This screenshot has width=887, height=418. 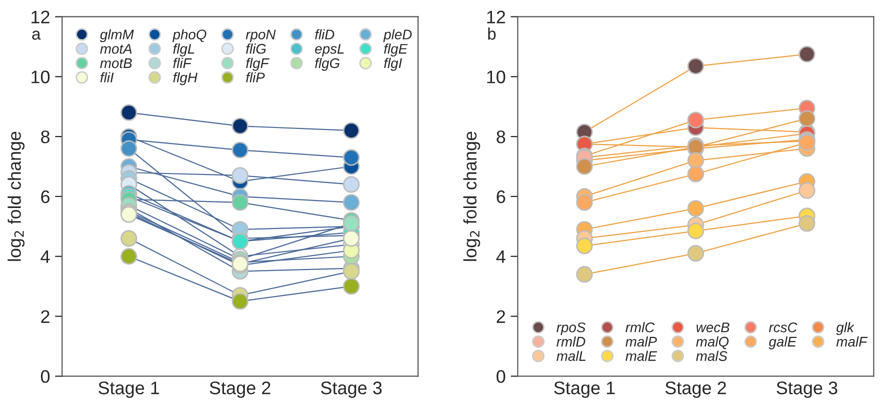 I want to click on legend-label: glmM, so click(x=117, y=35).